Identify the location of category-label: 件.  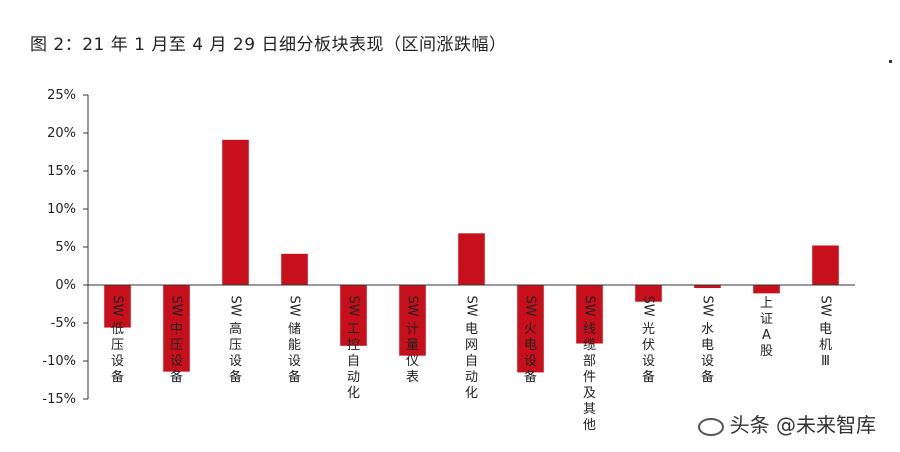
(589, 377).